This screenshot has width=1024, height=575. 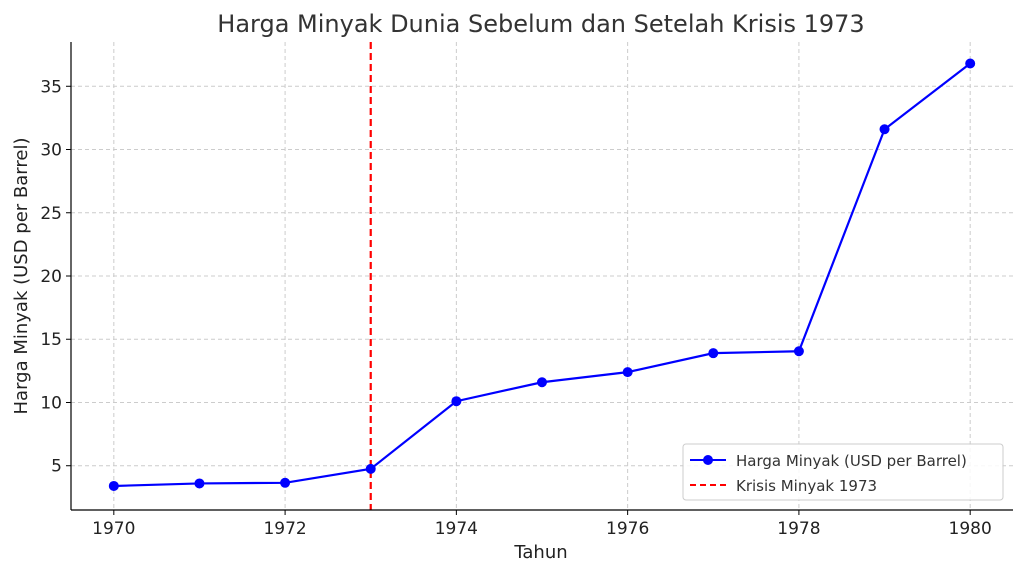 What do you see at coordinates (51, 277) in the screenshot?
I see `y-tick-label: 20` at bounding box center [51, 277].